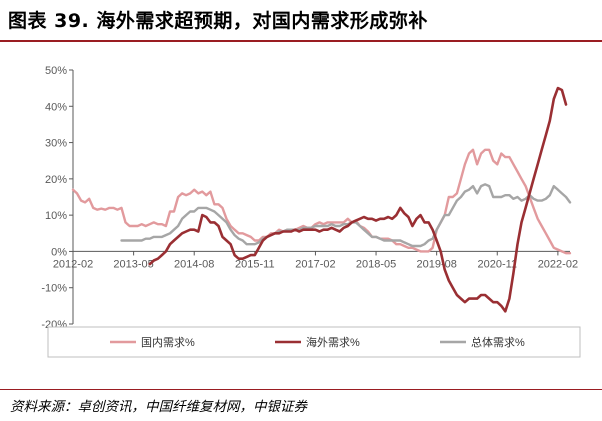  Describe the element at coordinates (376, 264) in the screenshot. I see `x-tick-label: 2018-05` at that location.